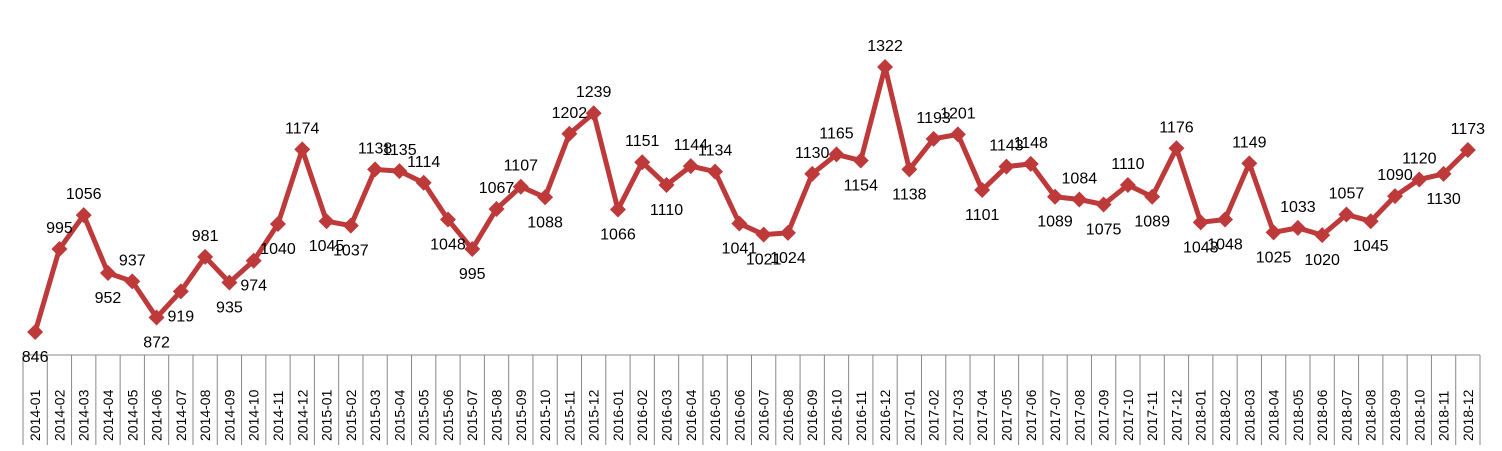 Image resolution: width=1502 pixels, height=451 pixels. What do you see at coordinates (278, 415) in the screenshot?
I see `x-tick-label: 2014-11` at bounding box center [278, 415].